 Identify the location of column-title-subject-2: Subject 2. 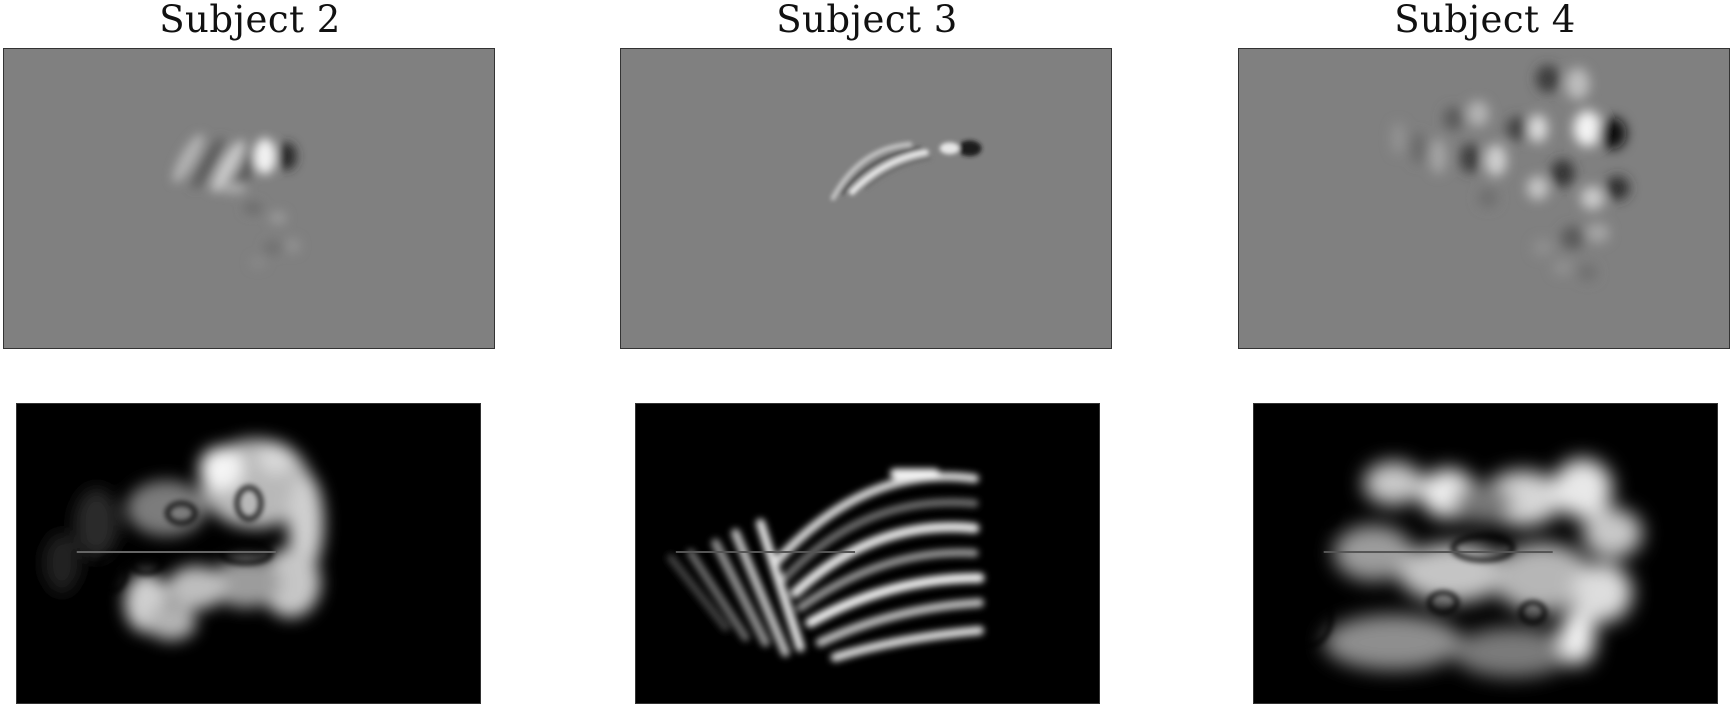
(250, 20).